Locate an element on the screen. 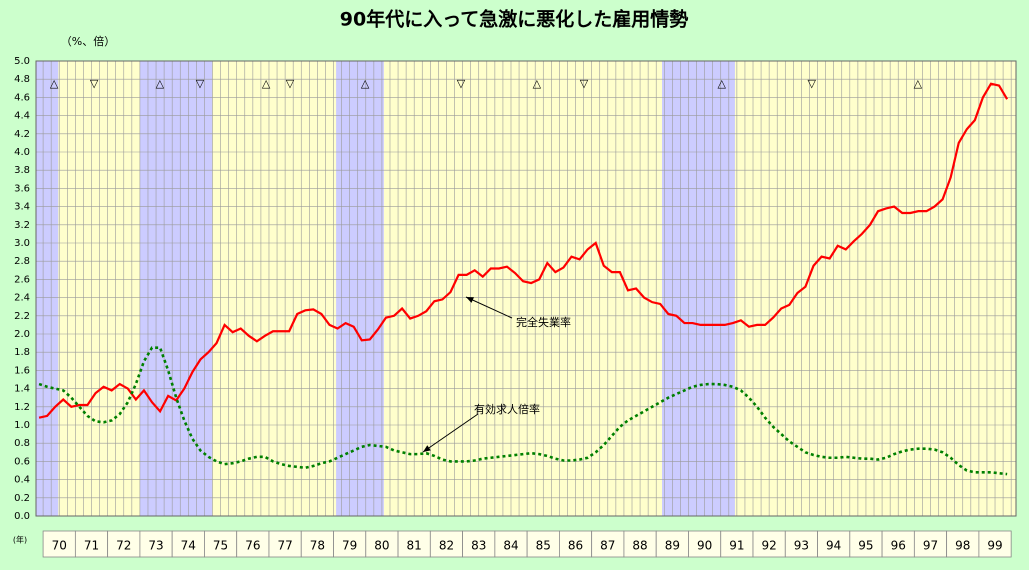  y-tick-label: 2.4 is located at coordinates (22, 298).